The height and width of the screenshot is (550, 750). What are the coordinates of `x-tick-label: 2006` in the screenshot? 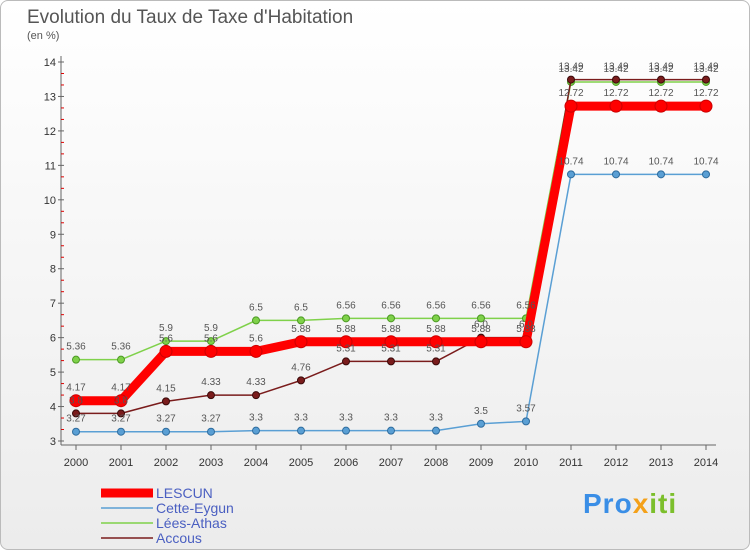 It's located at (346, 463).